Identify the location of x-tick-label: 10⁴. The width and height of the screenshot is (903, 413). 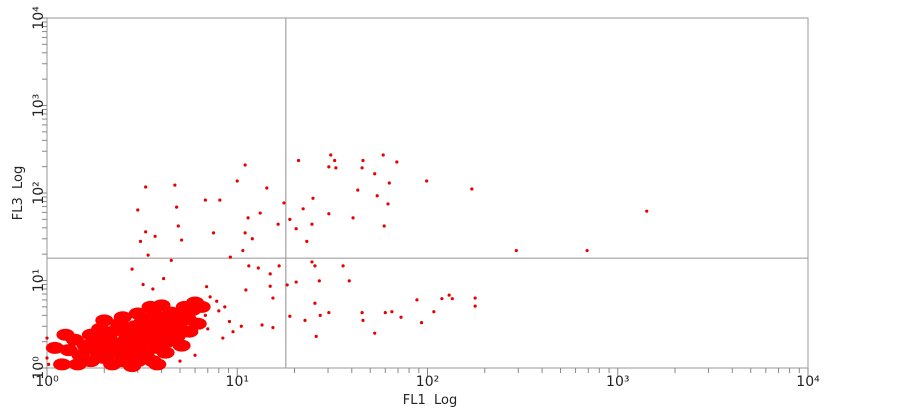
(808, 382).